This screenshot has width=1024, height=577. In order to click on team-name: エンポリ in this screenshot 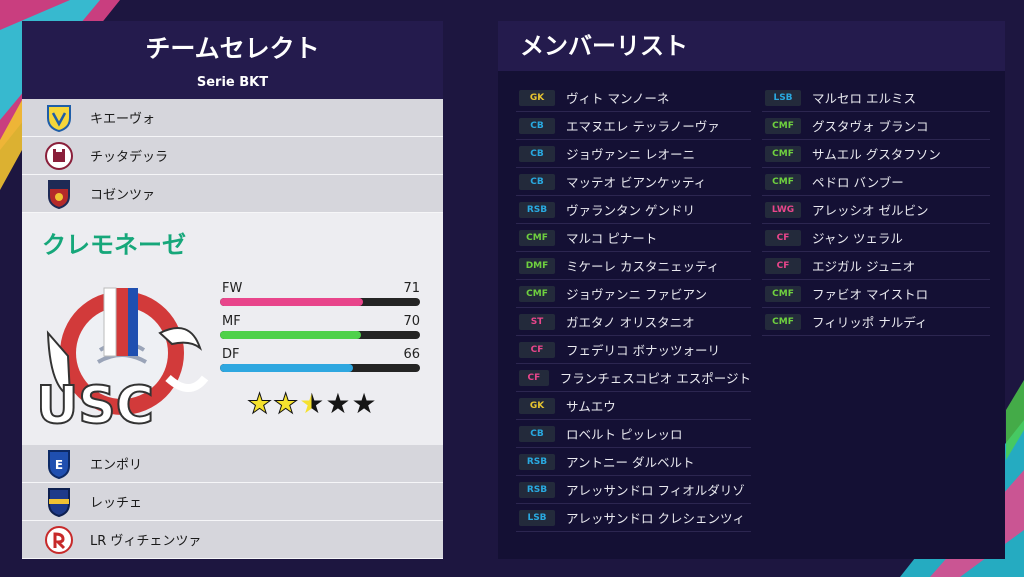, I will do `click(116, 465)`.